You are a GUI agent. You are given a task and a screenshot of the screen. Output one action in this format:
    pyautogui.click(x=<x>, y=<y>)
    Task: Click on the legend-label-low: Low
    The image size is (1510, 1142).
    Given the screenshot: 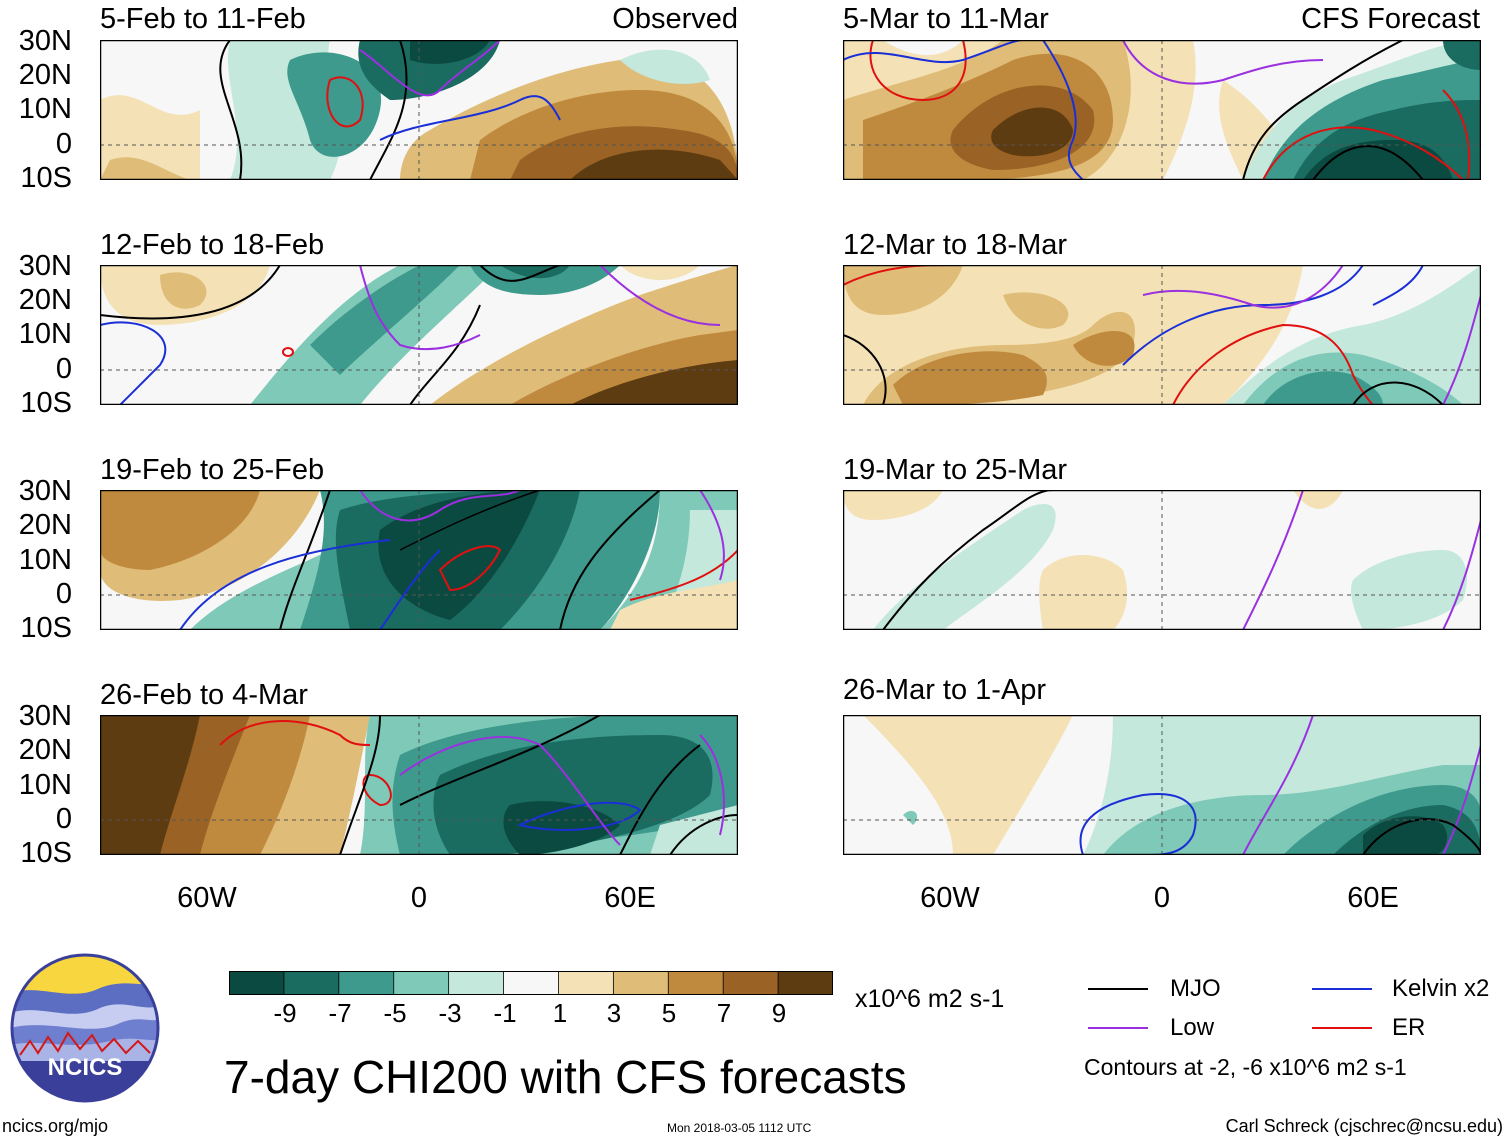 What is the action you would take?
    pyautogui.click(x=1192, y=1027)
    